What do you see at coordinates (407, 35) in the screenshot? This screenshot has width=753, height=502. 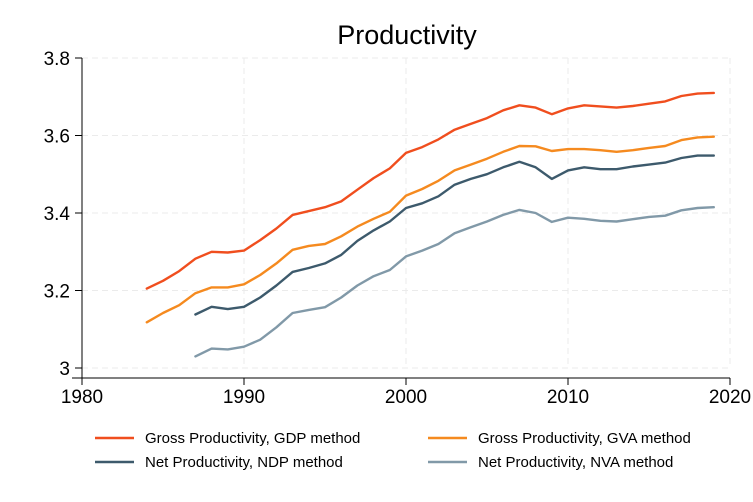 I see `chart-title: Productivity` at bounding box center [407, 35].